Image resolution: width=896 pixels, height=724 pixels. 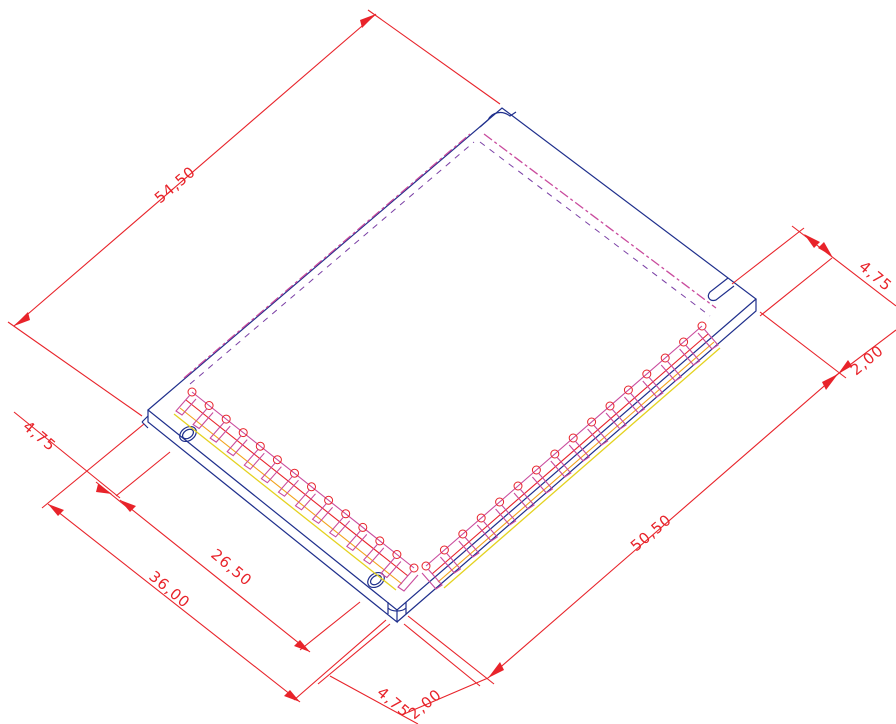 What do you see at coordinates (93, 466) in the screenshot?
I see `dim-left-total-ext-top` at bounding box center [93, 466].